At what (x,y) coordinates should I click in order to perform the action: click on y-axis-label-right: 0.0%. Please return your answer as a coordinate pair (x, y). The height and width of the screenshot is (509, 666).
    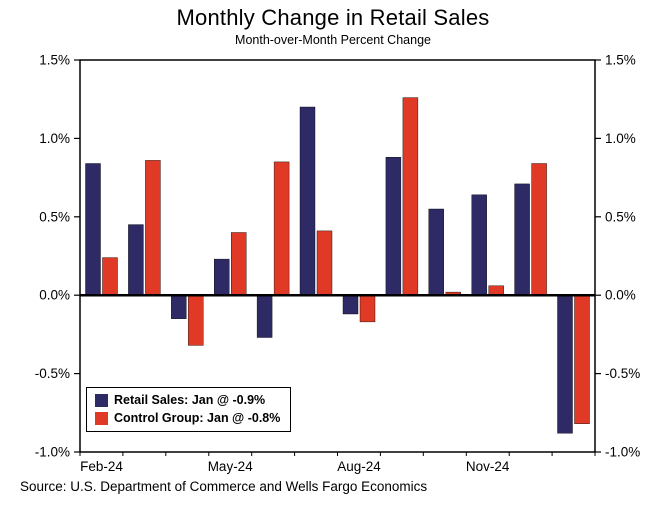
    Looking at the image, I should click on (620, 295).